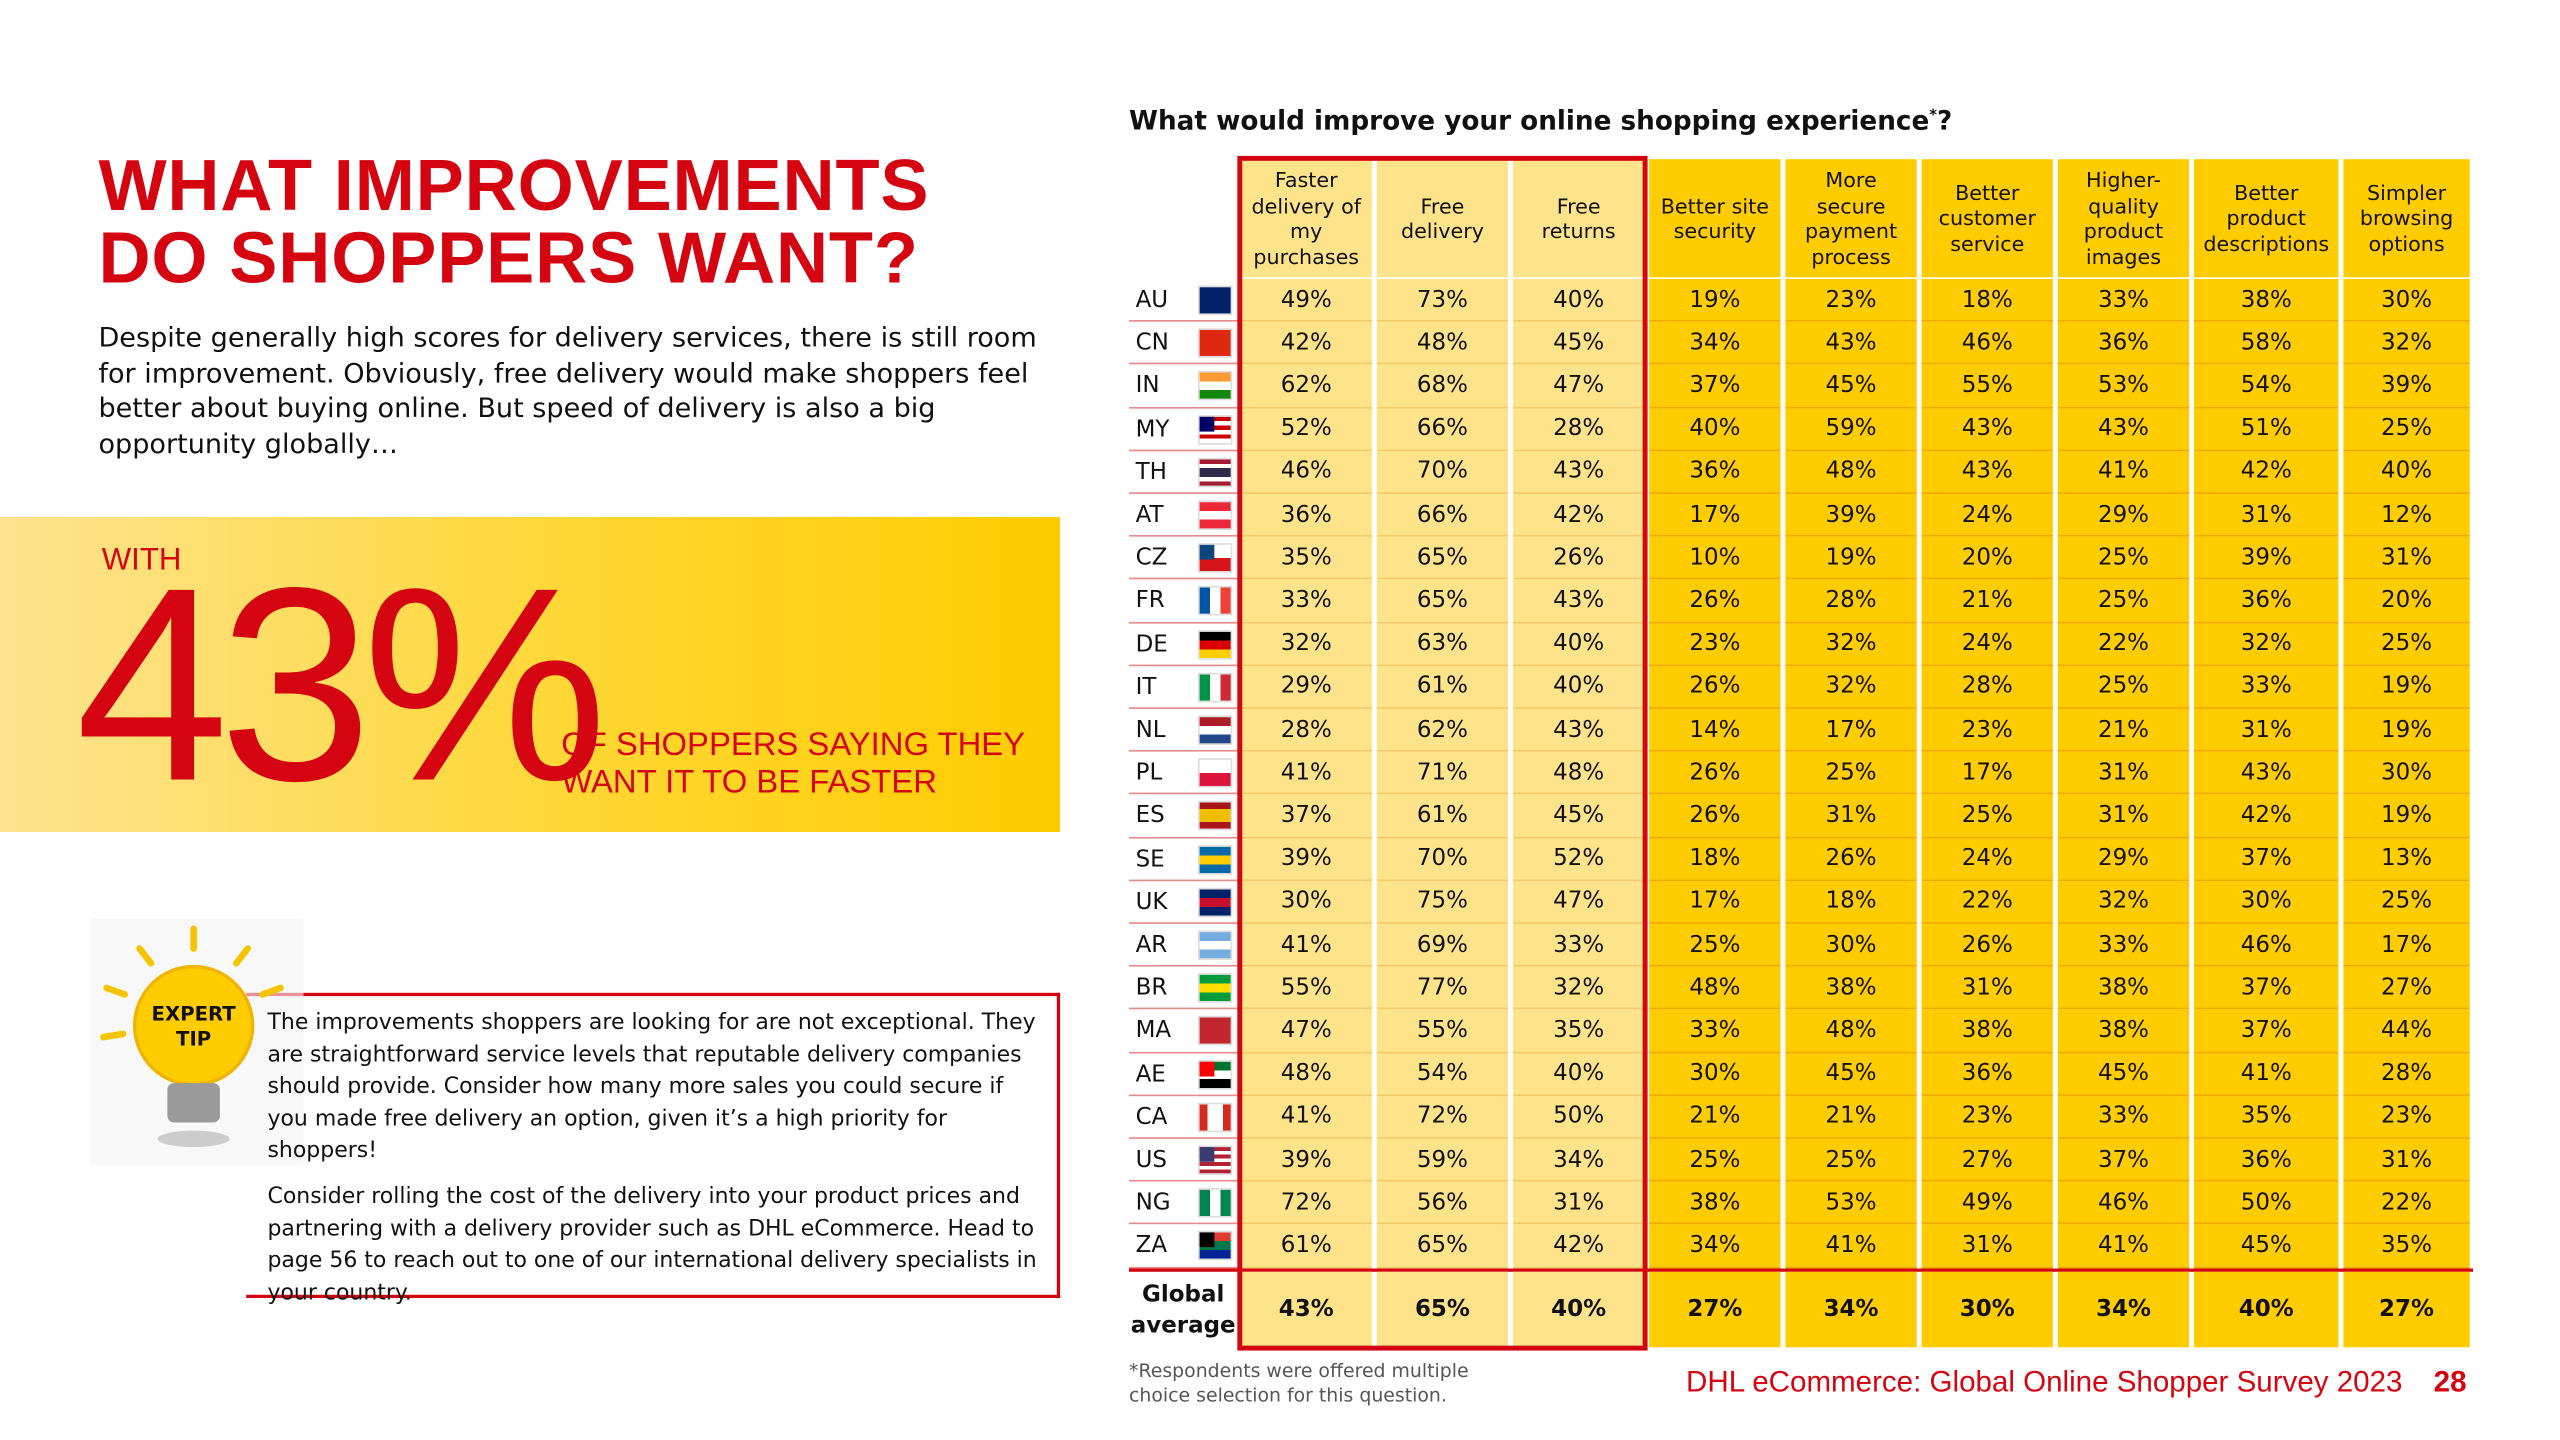 Image resolution: width=2560 pixels, height=1440 pixels. What do you see at coordinates (1152, 343) in the screenshot?
I see `country-code: CN` at bounding box center [1152, 343].